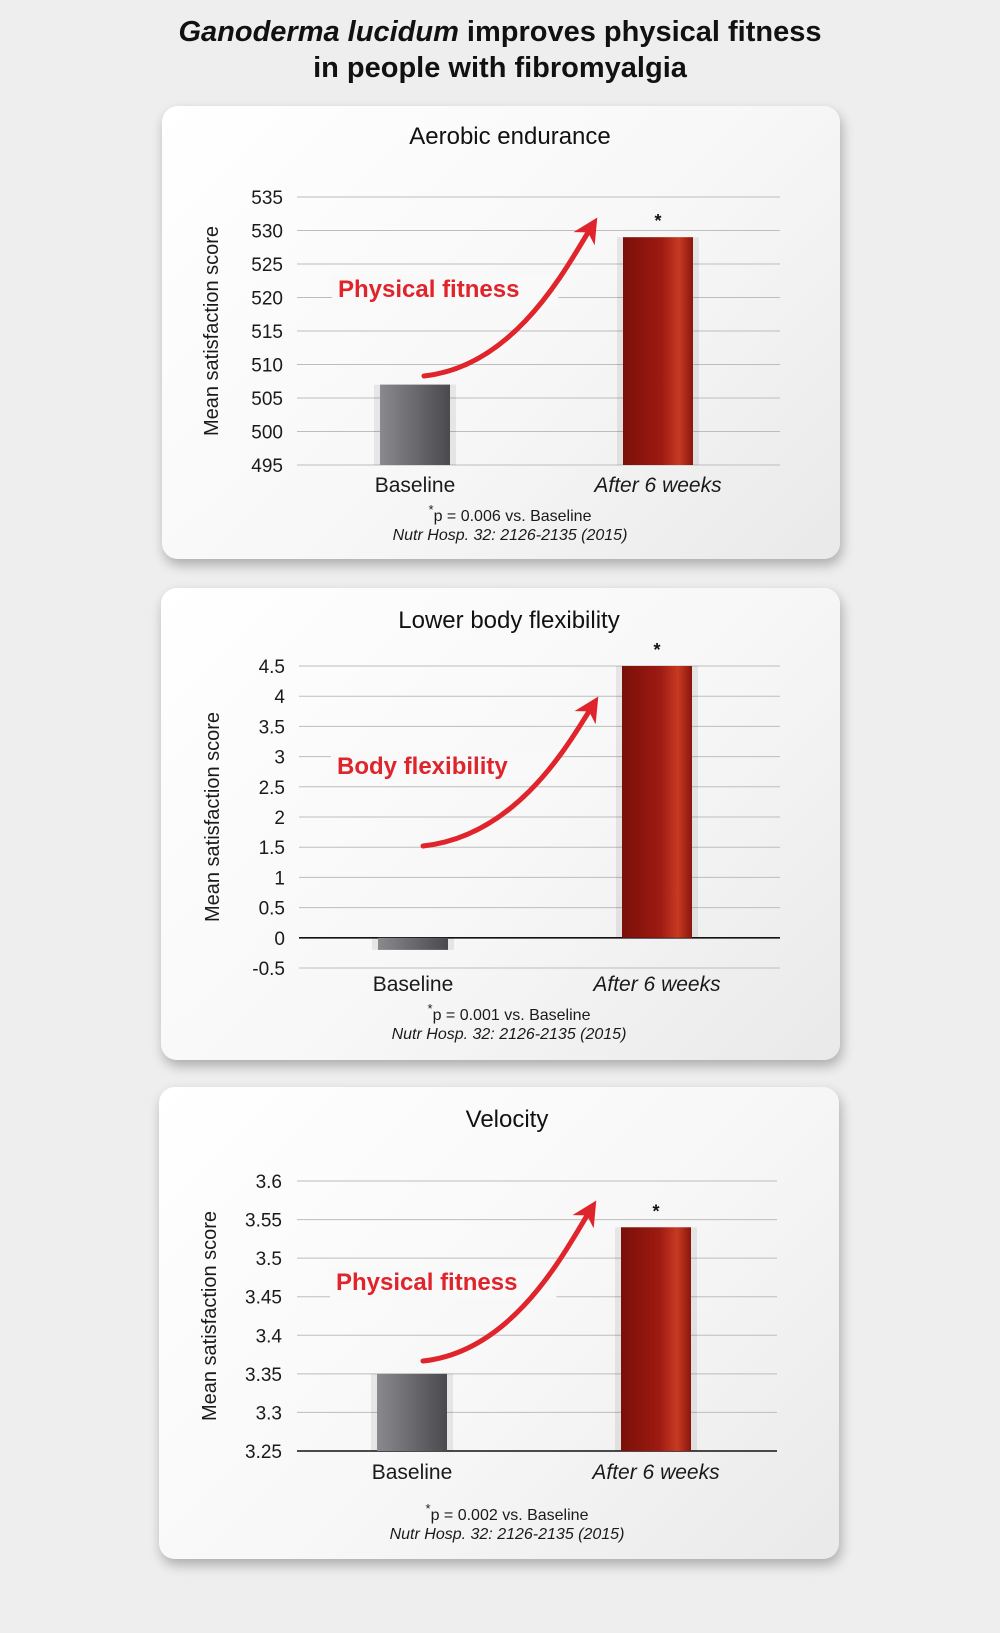 The height and width of the screenshot is (1633, 1000). I want to click on p-value-note: *p = 0.006 vs. Baseline, so click(510, 514).